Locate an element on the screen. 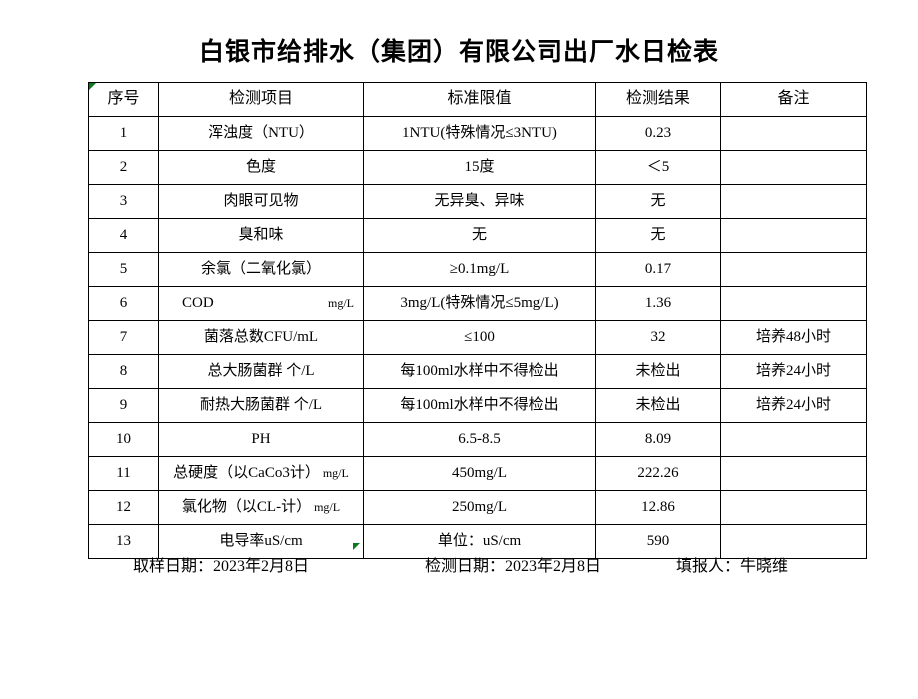 This screenshot has width=918, height=699. cell-row-number: 12 is located at coordinates (123, 507).